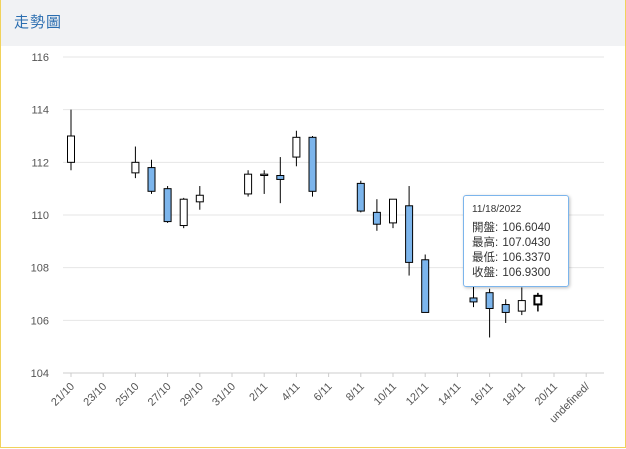 The height and width of the screenshot is (449, 626). What do you see at coordinates (526, 258) in the screenshot?
I see `tooltip-low-value: 106.3370` at bounding box center [526, 258].